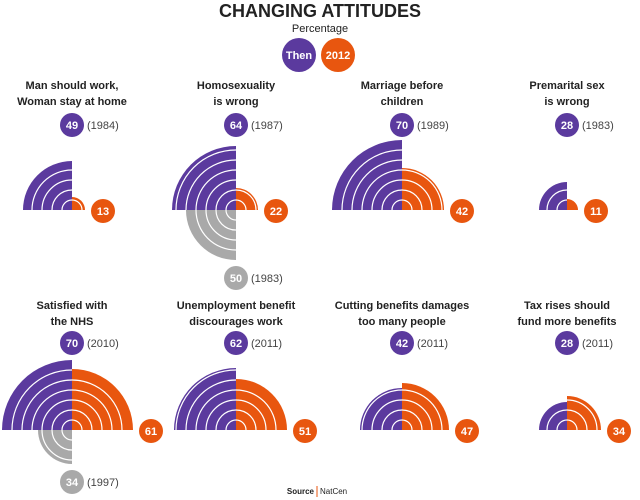  I want to click on value-label: 61, so click(151, 432).